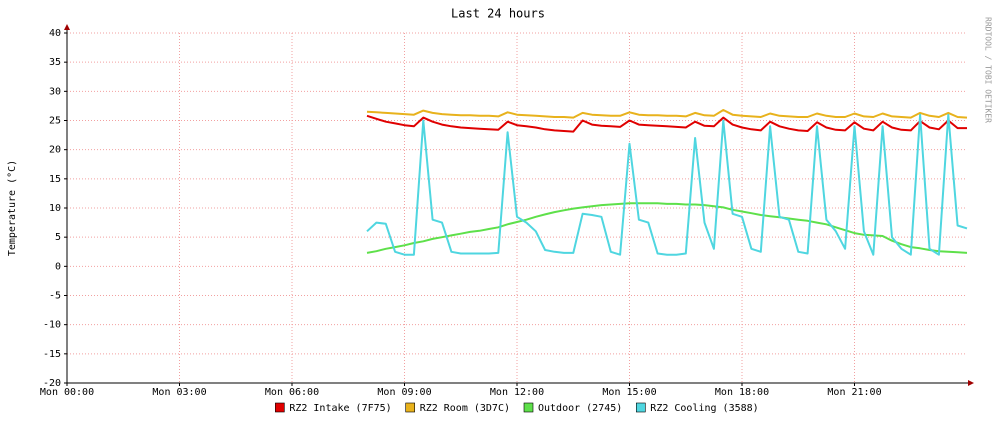 The image size is (997, 423). I want to click on y-tick-label: 35, so click(55, 62).